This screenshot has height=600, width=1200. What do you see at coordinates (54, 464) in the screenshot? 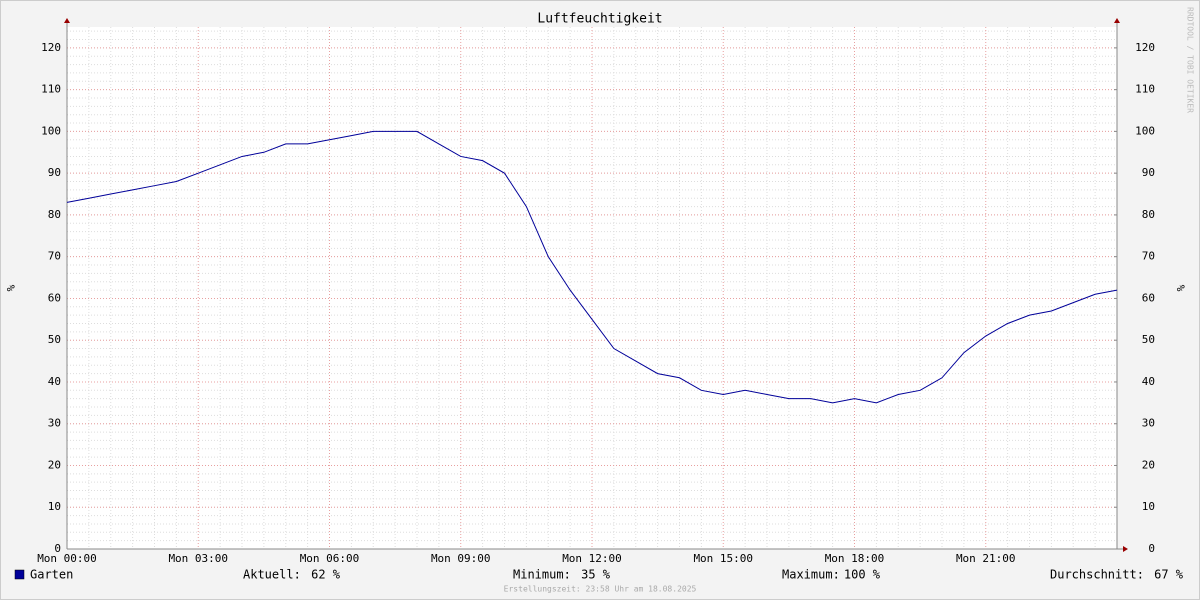
I see `y-tick-label: 20` at bounding box center [54, 464].